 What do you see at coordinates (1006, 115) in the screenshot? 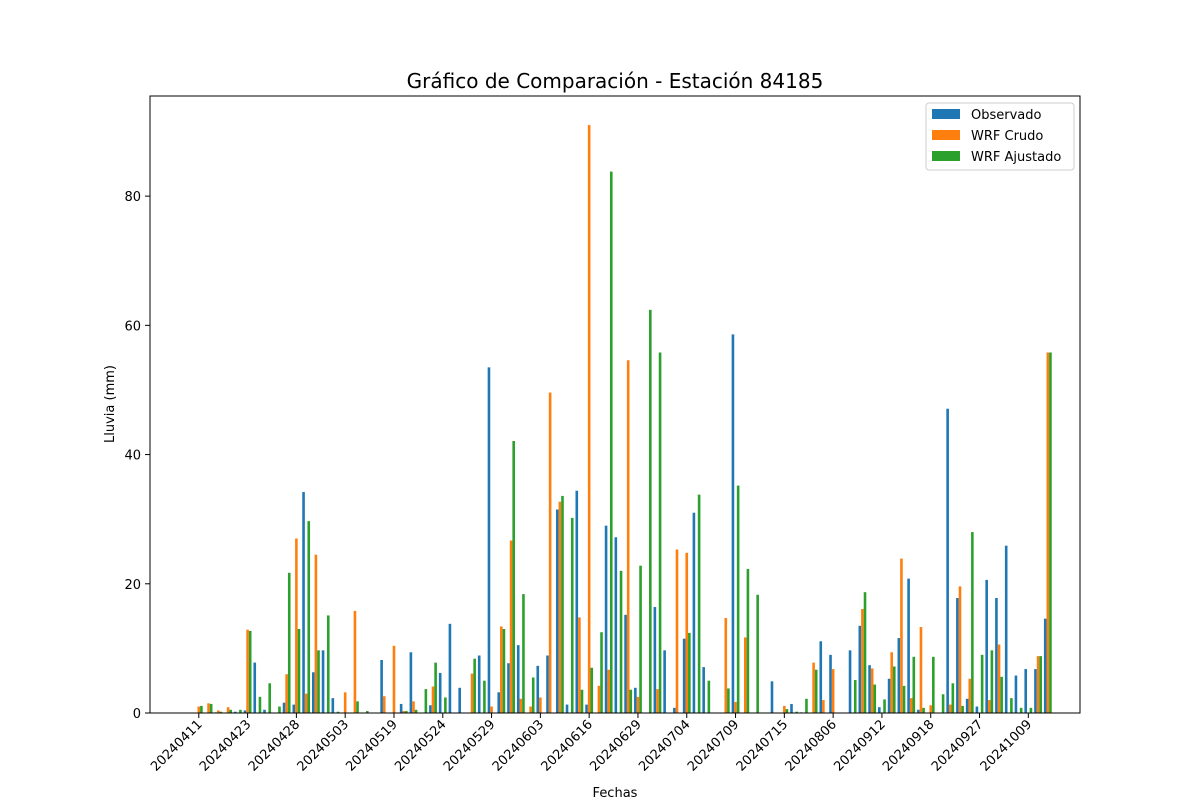
I see `legend-label-observado: Observado` at bounding box center [1006, 115].